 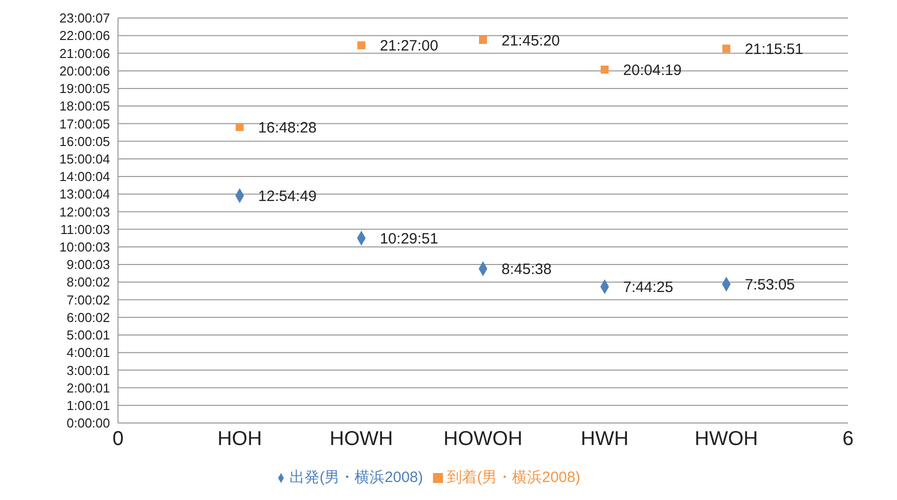 What do you see at coordinates (239, 439) in the screenshot?
I see `x-tick-label: HOH` at bounding box center [239, 439].